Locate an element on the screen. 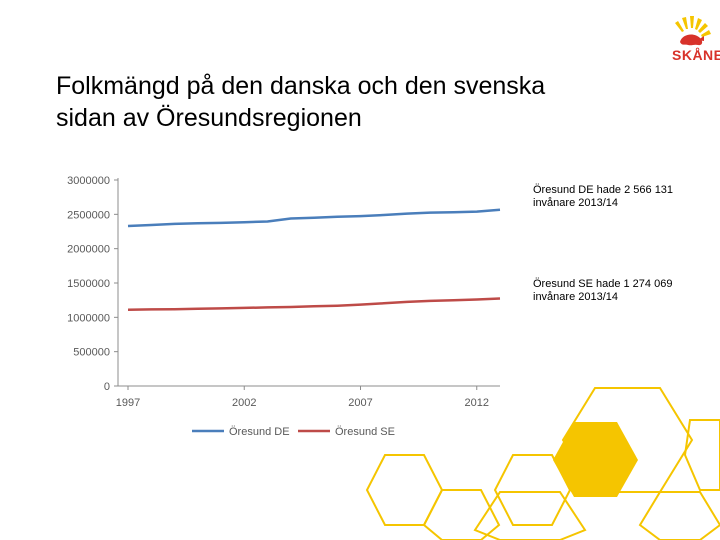  series-line-oresund-se is located at coordinates (314, 304).